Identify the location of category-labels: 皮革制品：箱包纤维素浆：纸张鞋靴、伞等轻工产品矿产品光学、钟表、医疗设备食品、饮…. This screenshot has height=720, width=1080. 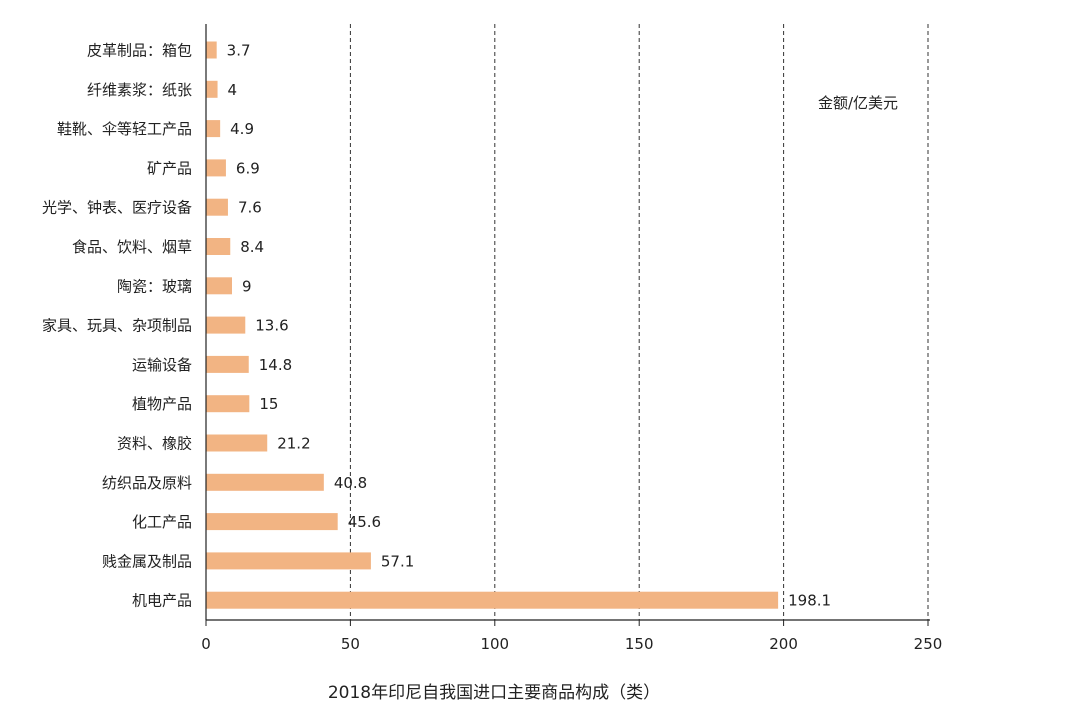
(117, 326).